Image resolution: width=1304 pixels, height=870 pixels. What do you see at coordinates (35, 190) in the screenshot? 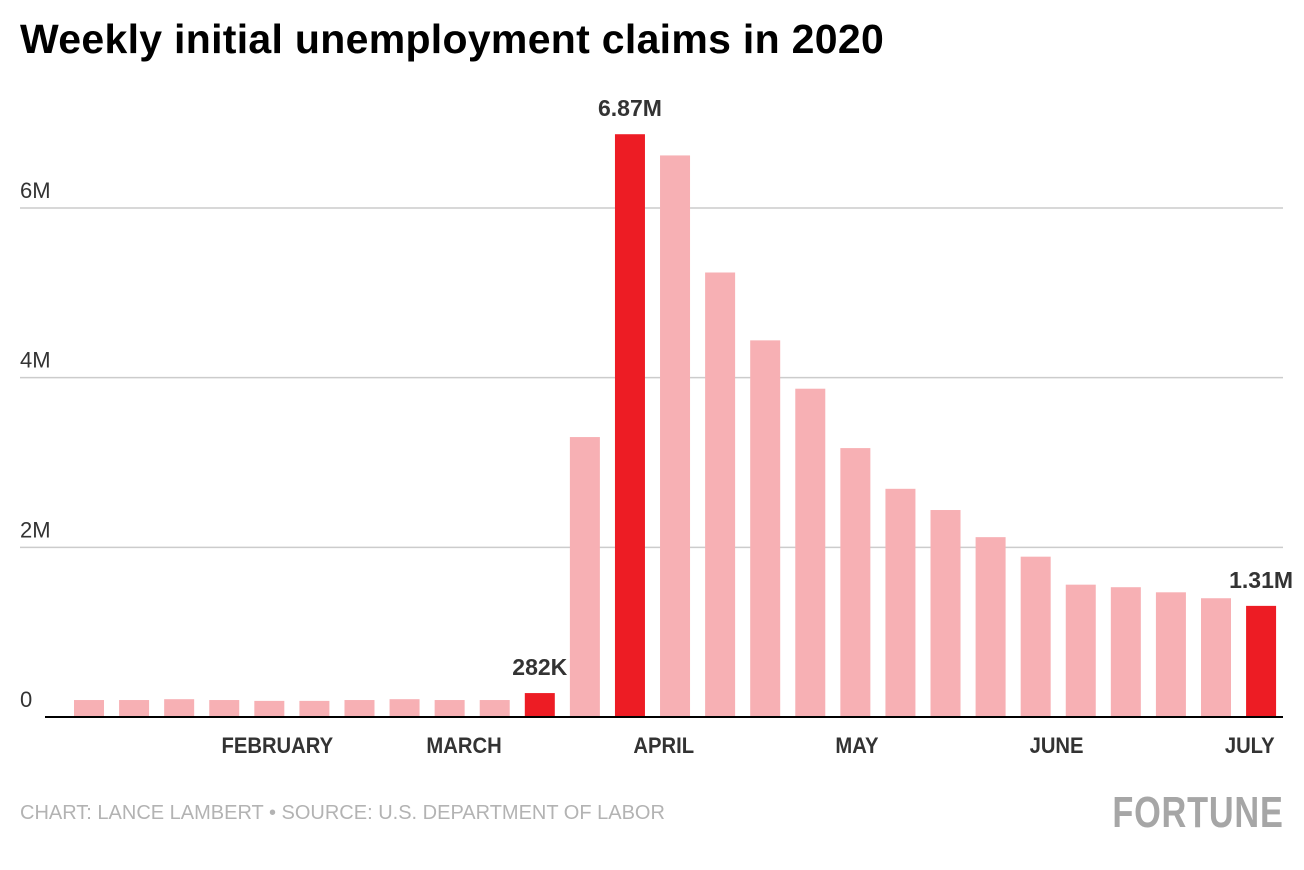
I see `y-tick-label: 6M` at bounding box center [35, 190].